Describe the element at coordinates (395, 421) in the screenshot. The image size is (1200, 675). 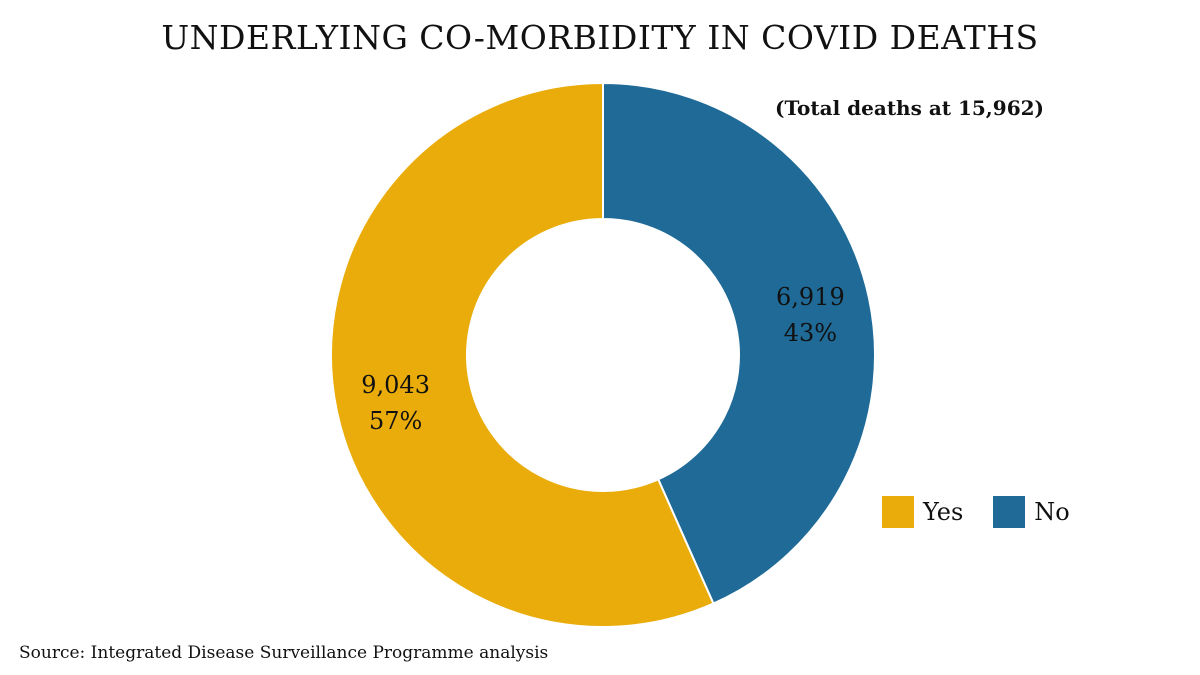
I see `data-label-percent-yes: 57%` at that location.